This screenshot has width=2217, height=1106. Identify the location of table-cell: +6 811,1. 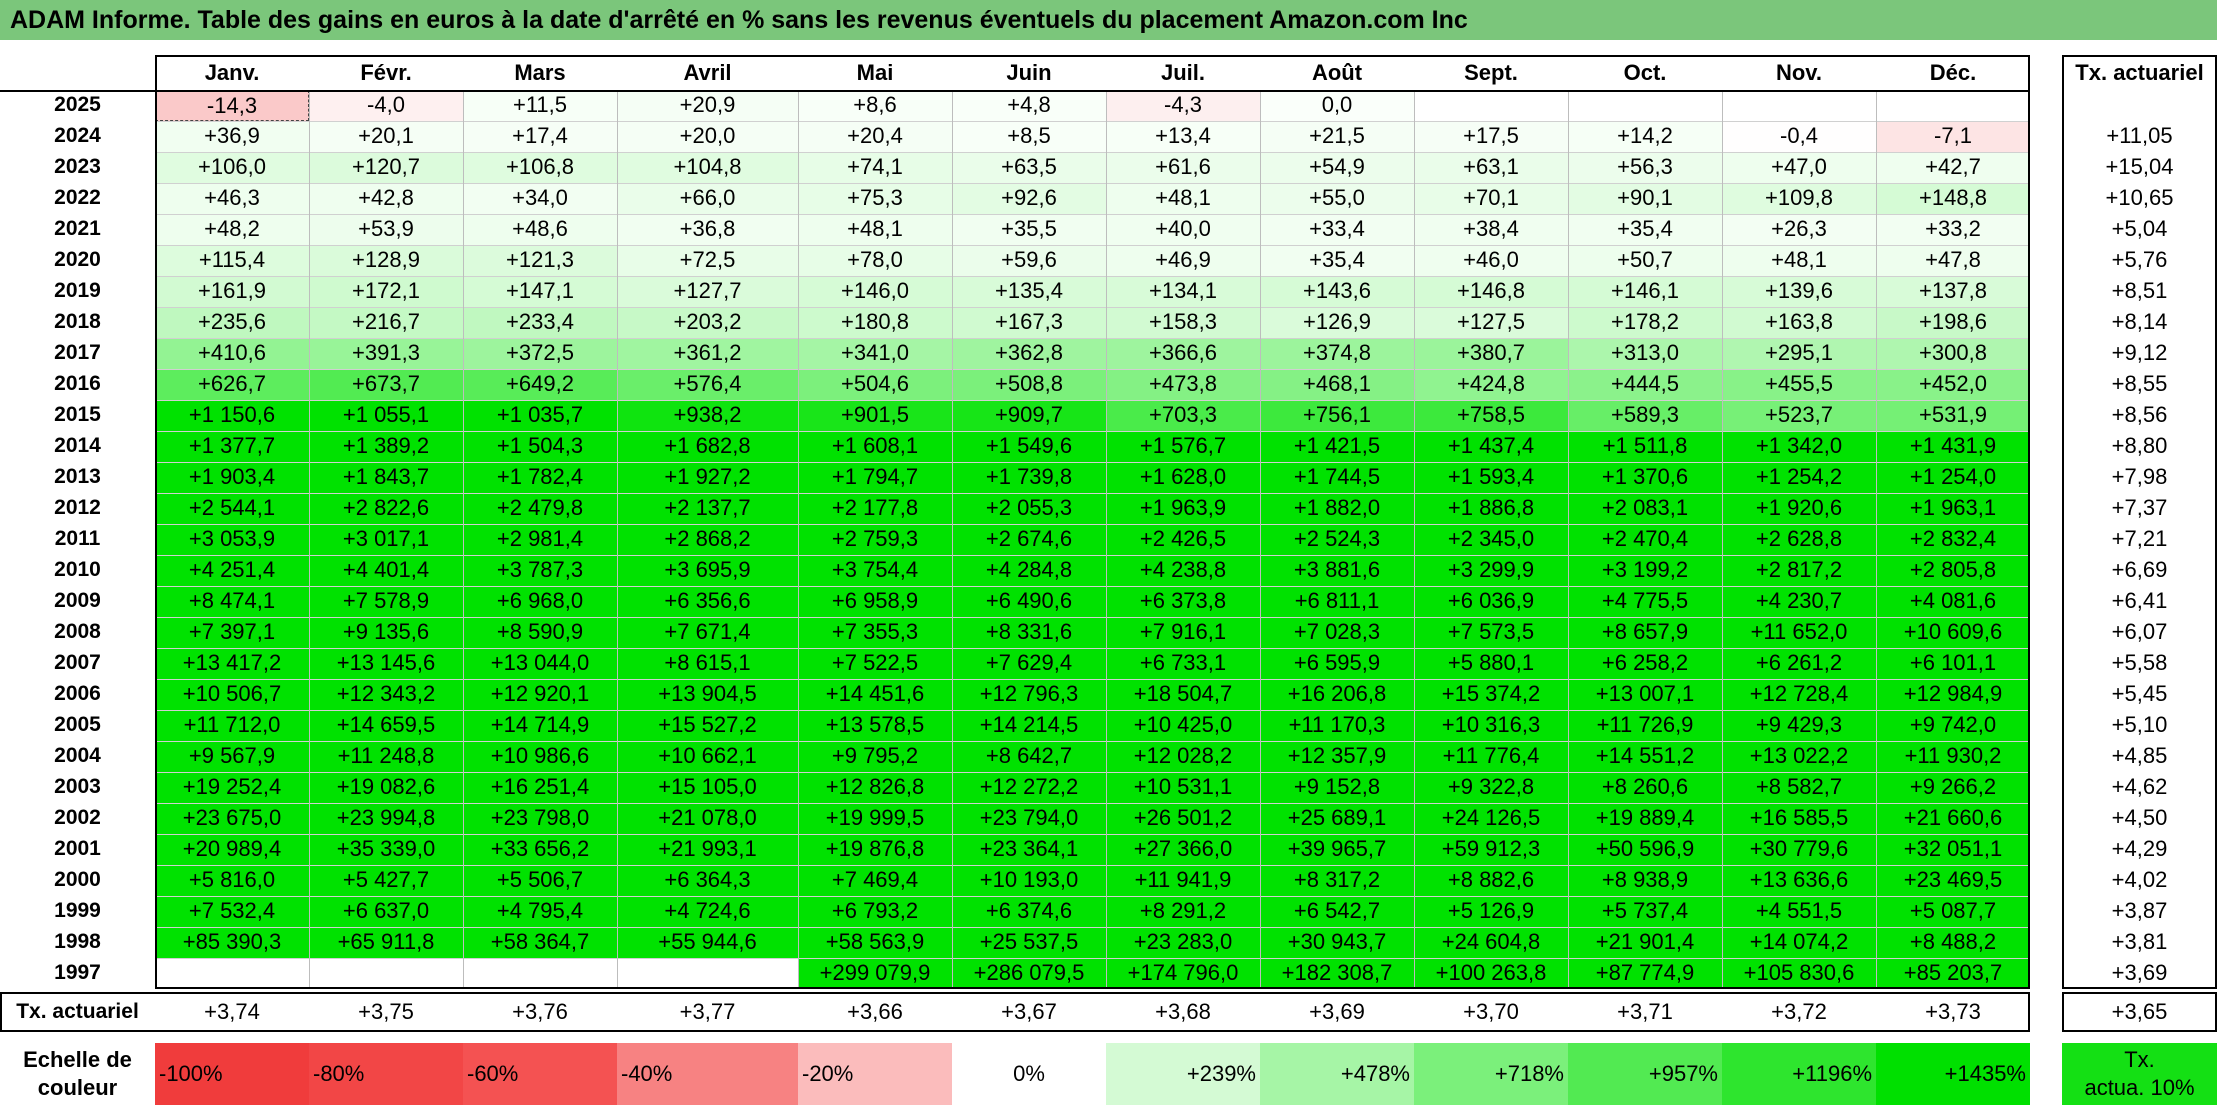
(1337, 601).